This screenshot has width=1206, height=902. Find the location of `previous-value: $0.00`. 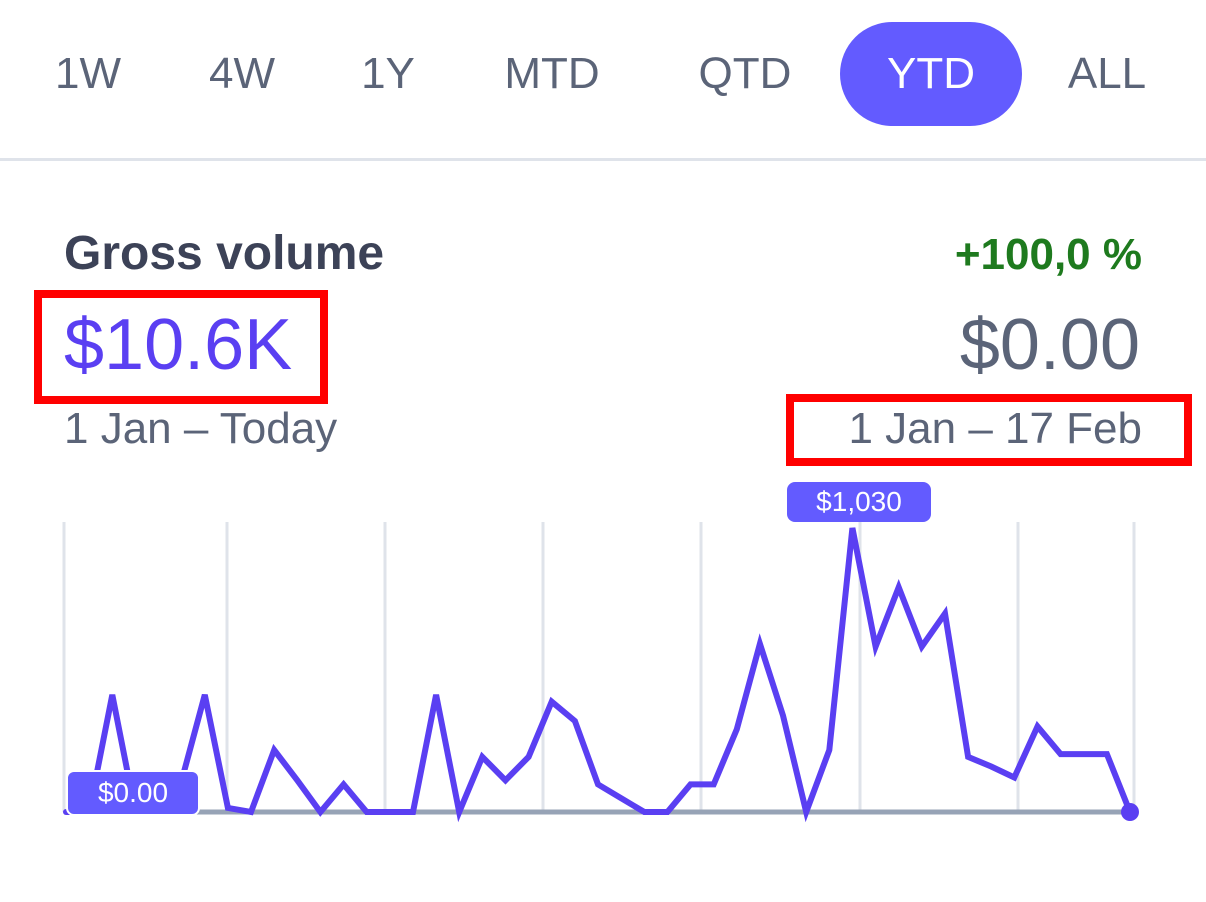

previous-value: $0.00 is located at coordinates (1049, 345).